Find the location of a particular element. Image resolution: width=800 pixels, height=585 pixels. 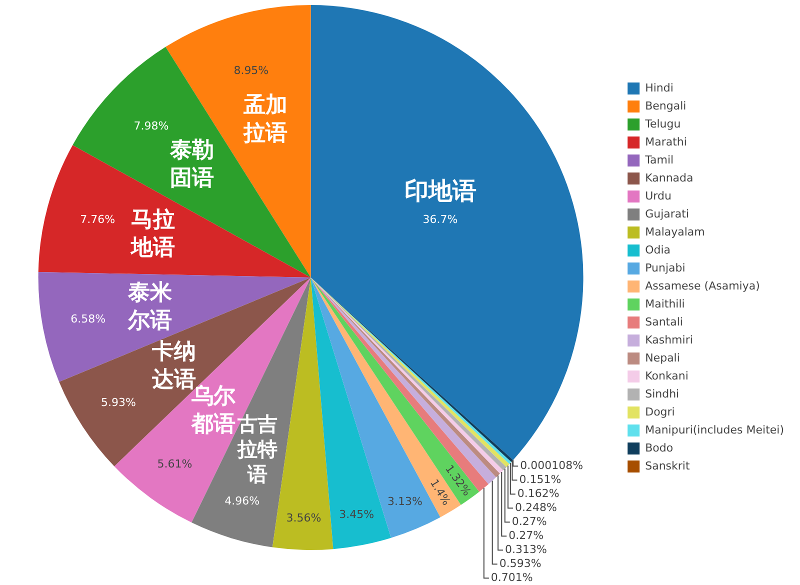

data-label: 0.593% is located at coordinates (520, 563).